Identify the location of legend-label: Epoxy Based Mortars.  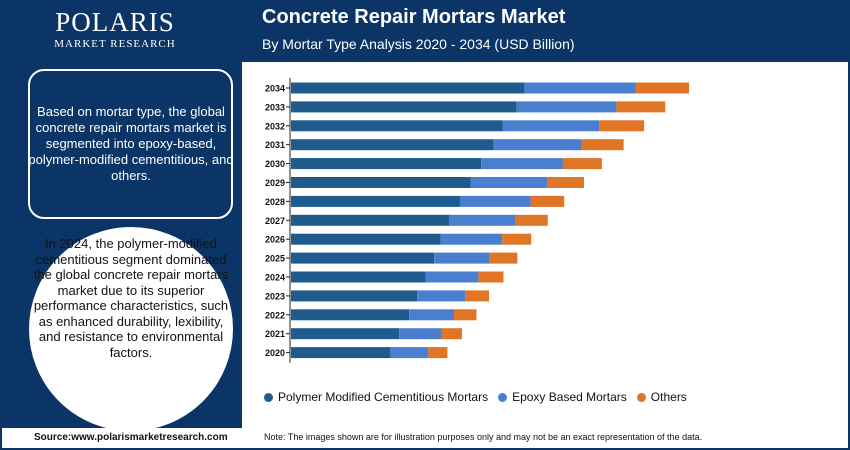
(569, 397).